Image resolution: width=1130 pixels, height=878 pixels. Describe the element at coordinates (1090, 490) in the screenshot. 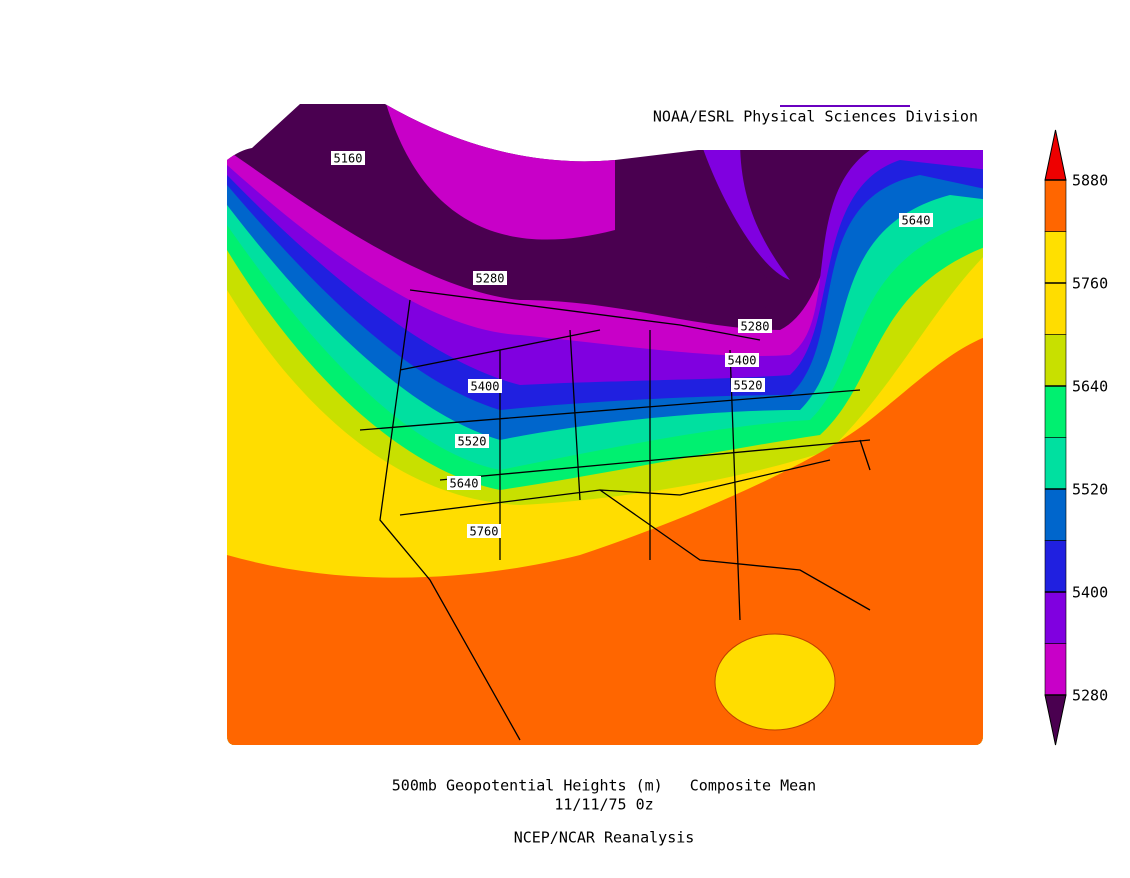

I see `colorbar-tick-label: 5520` at that location.